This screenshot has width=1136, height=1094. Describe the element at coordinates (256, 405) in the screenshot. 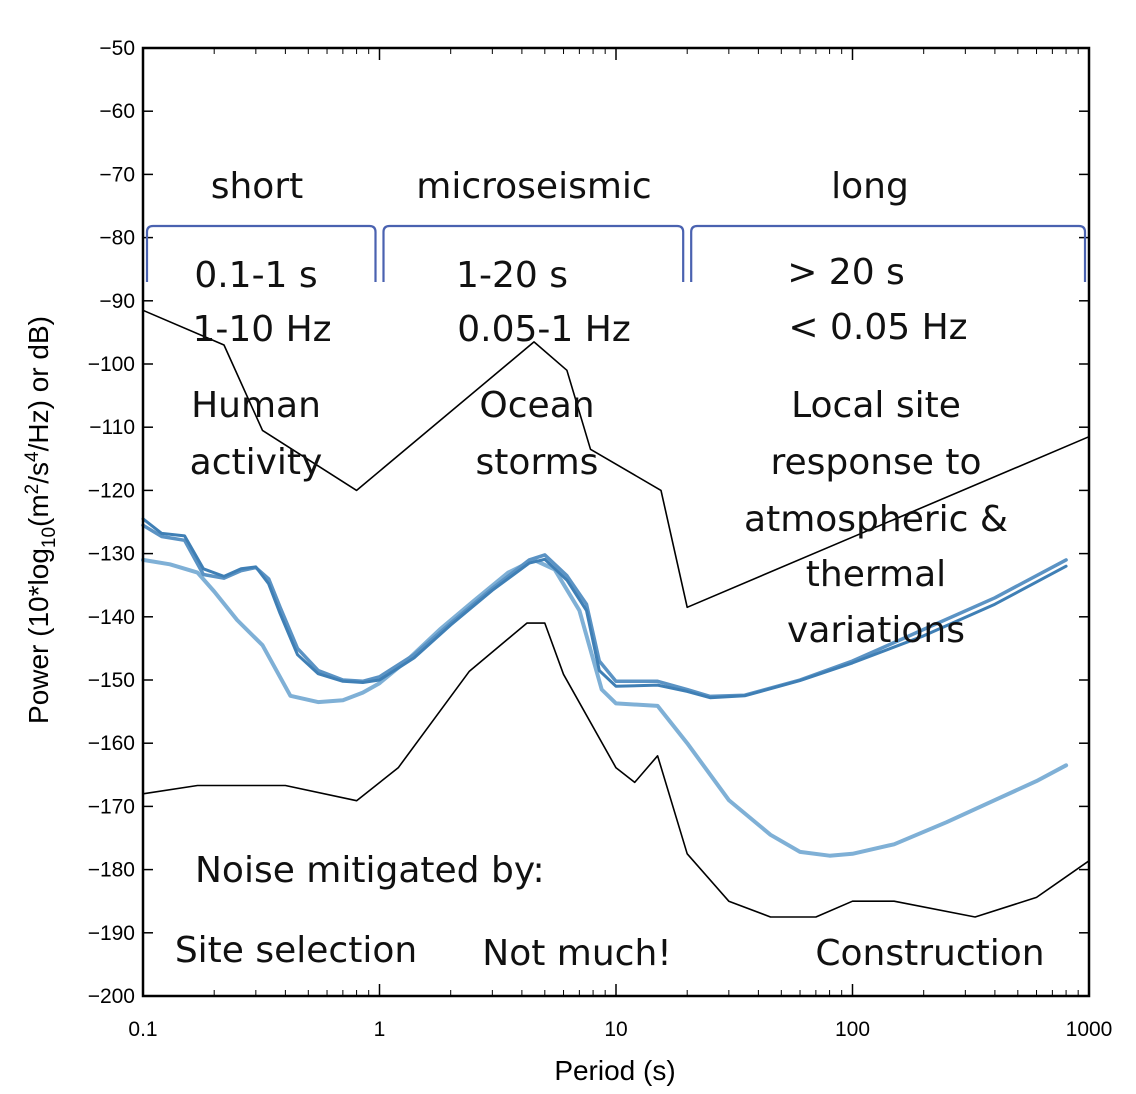

I see `annotation-human: Human` at that location.